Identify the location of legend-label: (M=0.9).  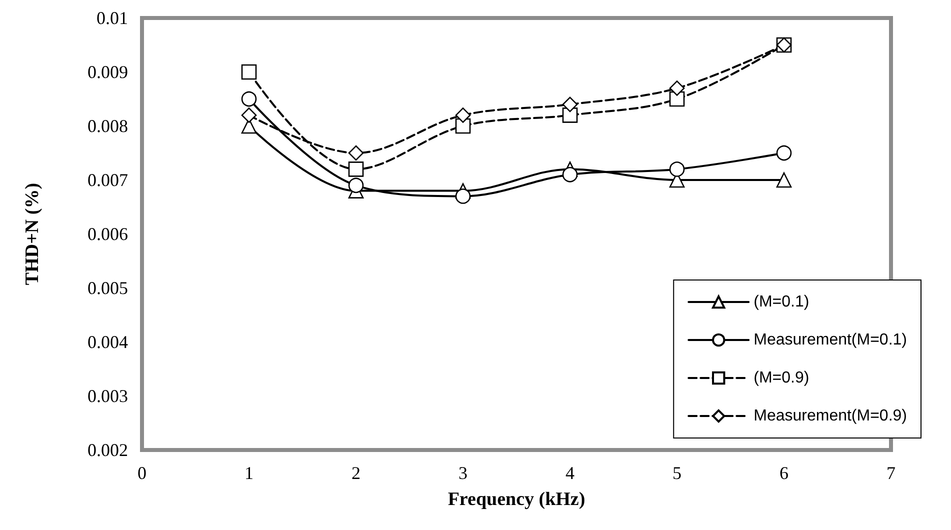
(782, 378).